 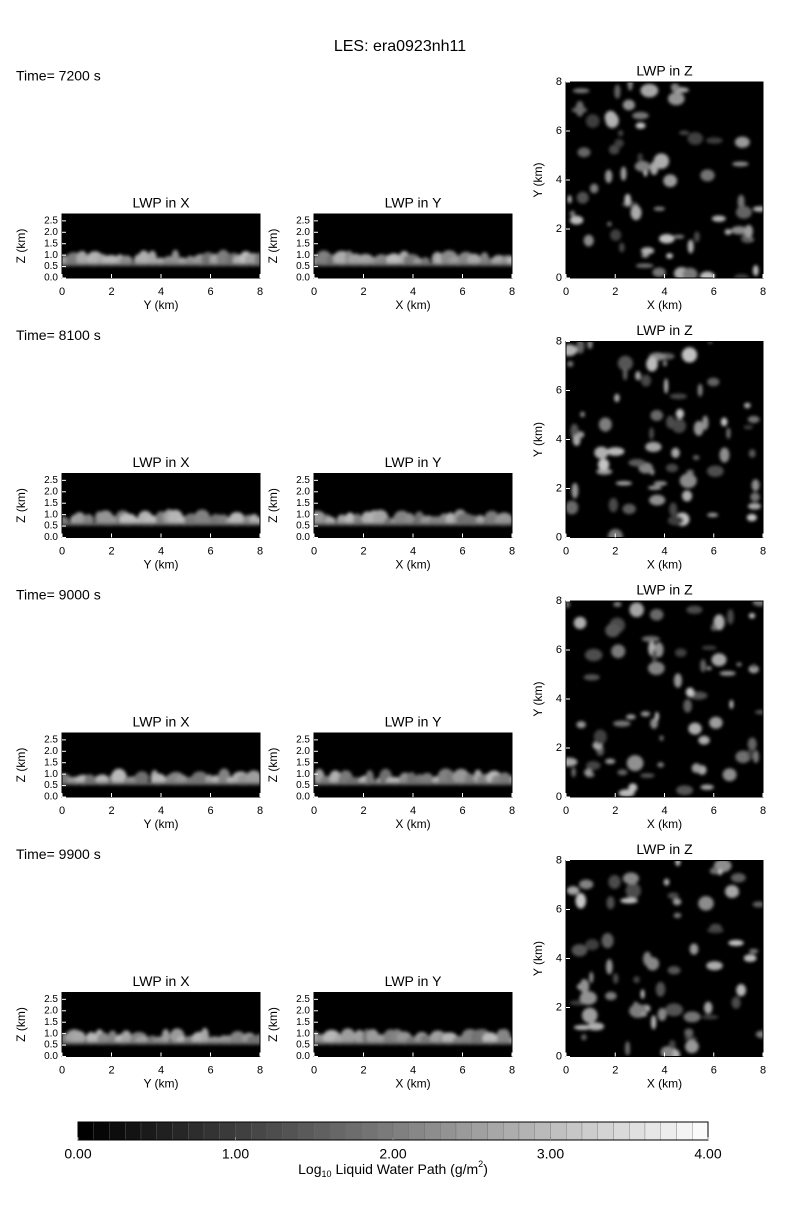 What do you see at coordinates (707, 1154) in the screenshot?
I see `colorbar-tick-label: 4.00` at bounding box center [707, 1154].